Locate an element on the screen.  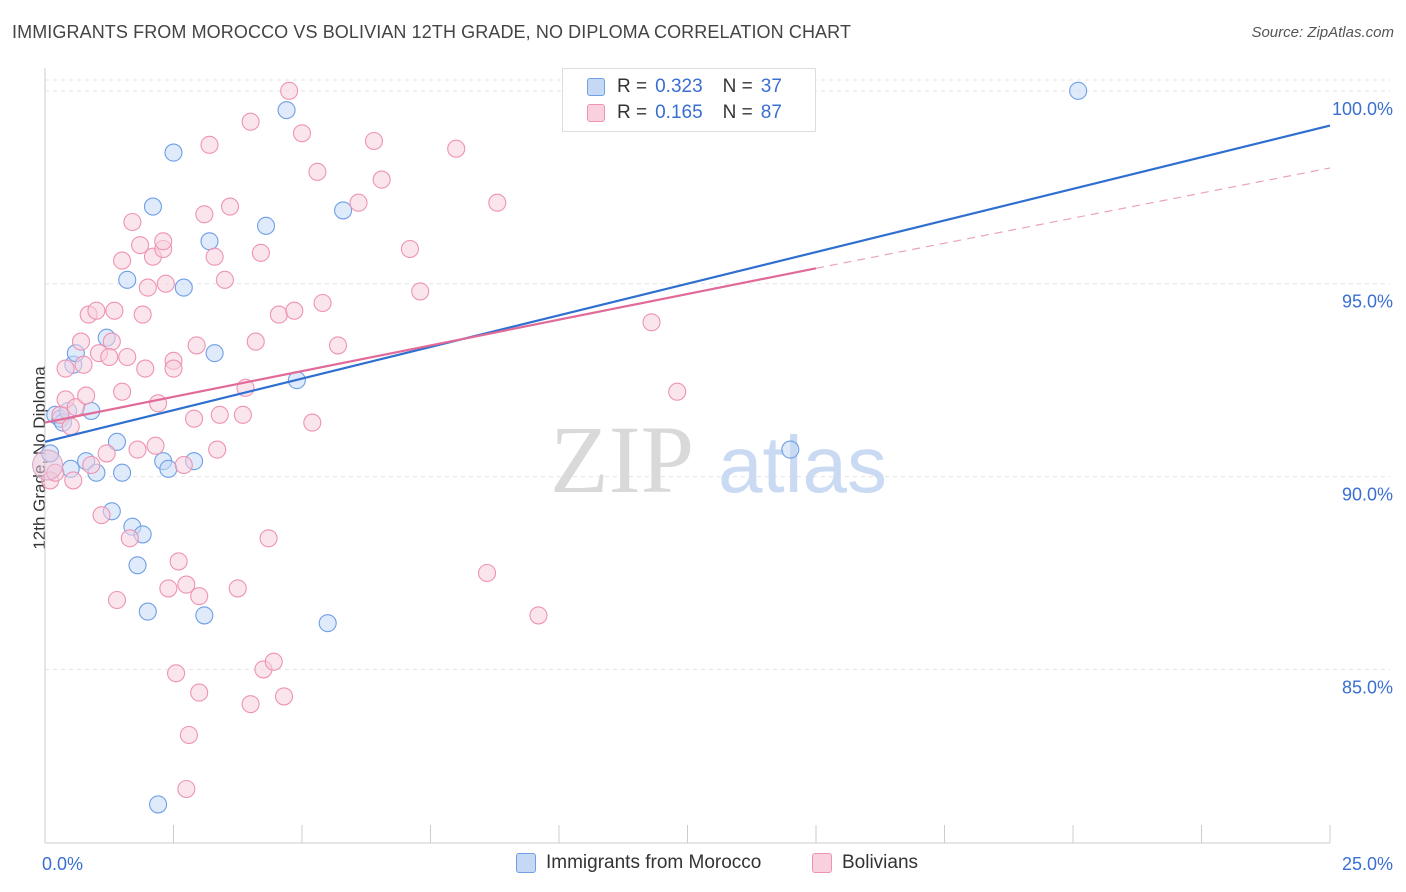
legend-r-value: 0.165 is located at coordinates (679, 112).